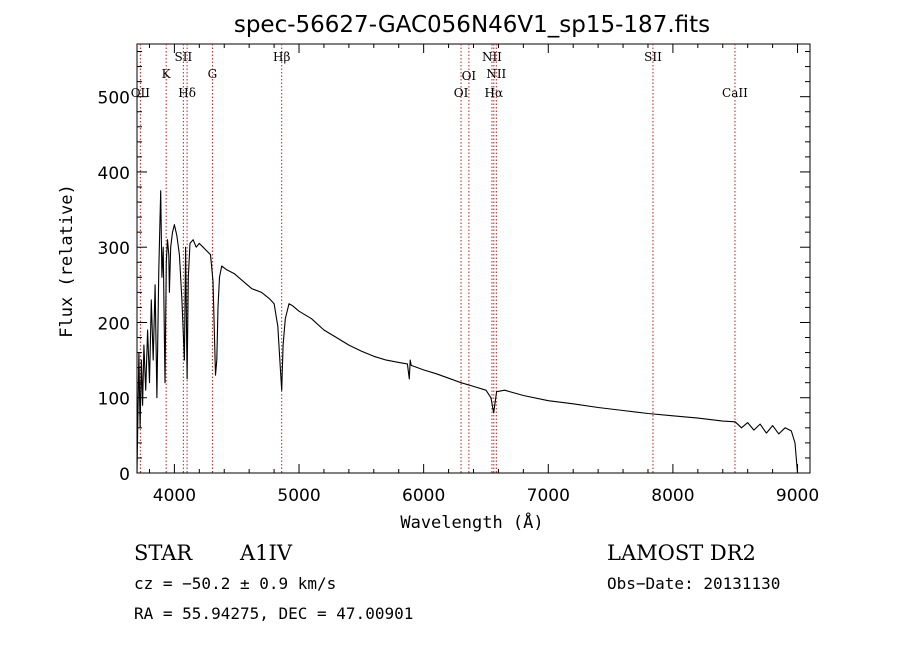 This screenshot has height=649, width=900. What do you see at coordinates (174, 496) in the screenshot?
I see `x-tick-label: 4000` at bounding box center [174, 496].